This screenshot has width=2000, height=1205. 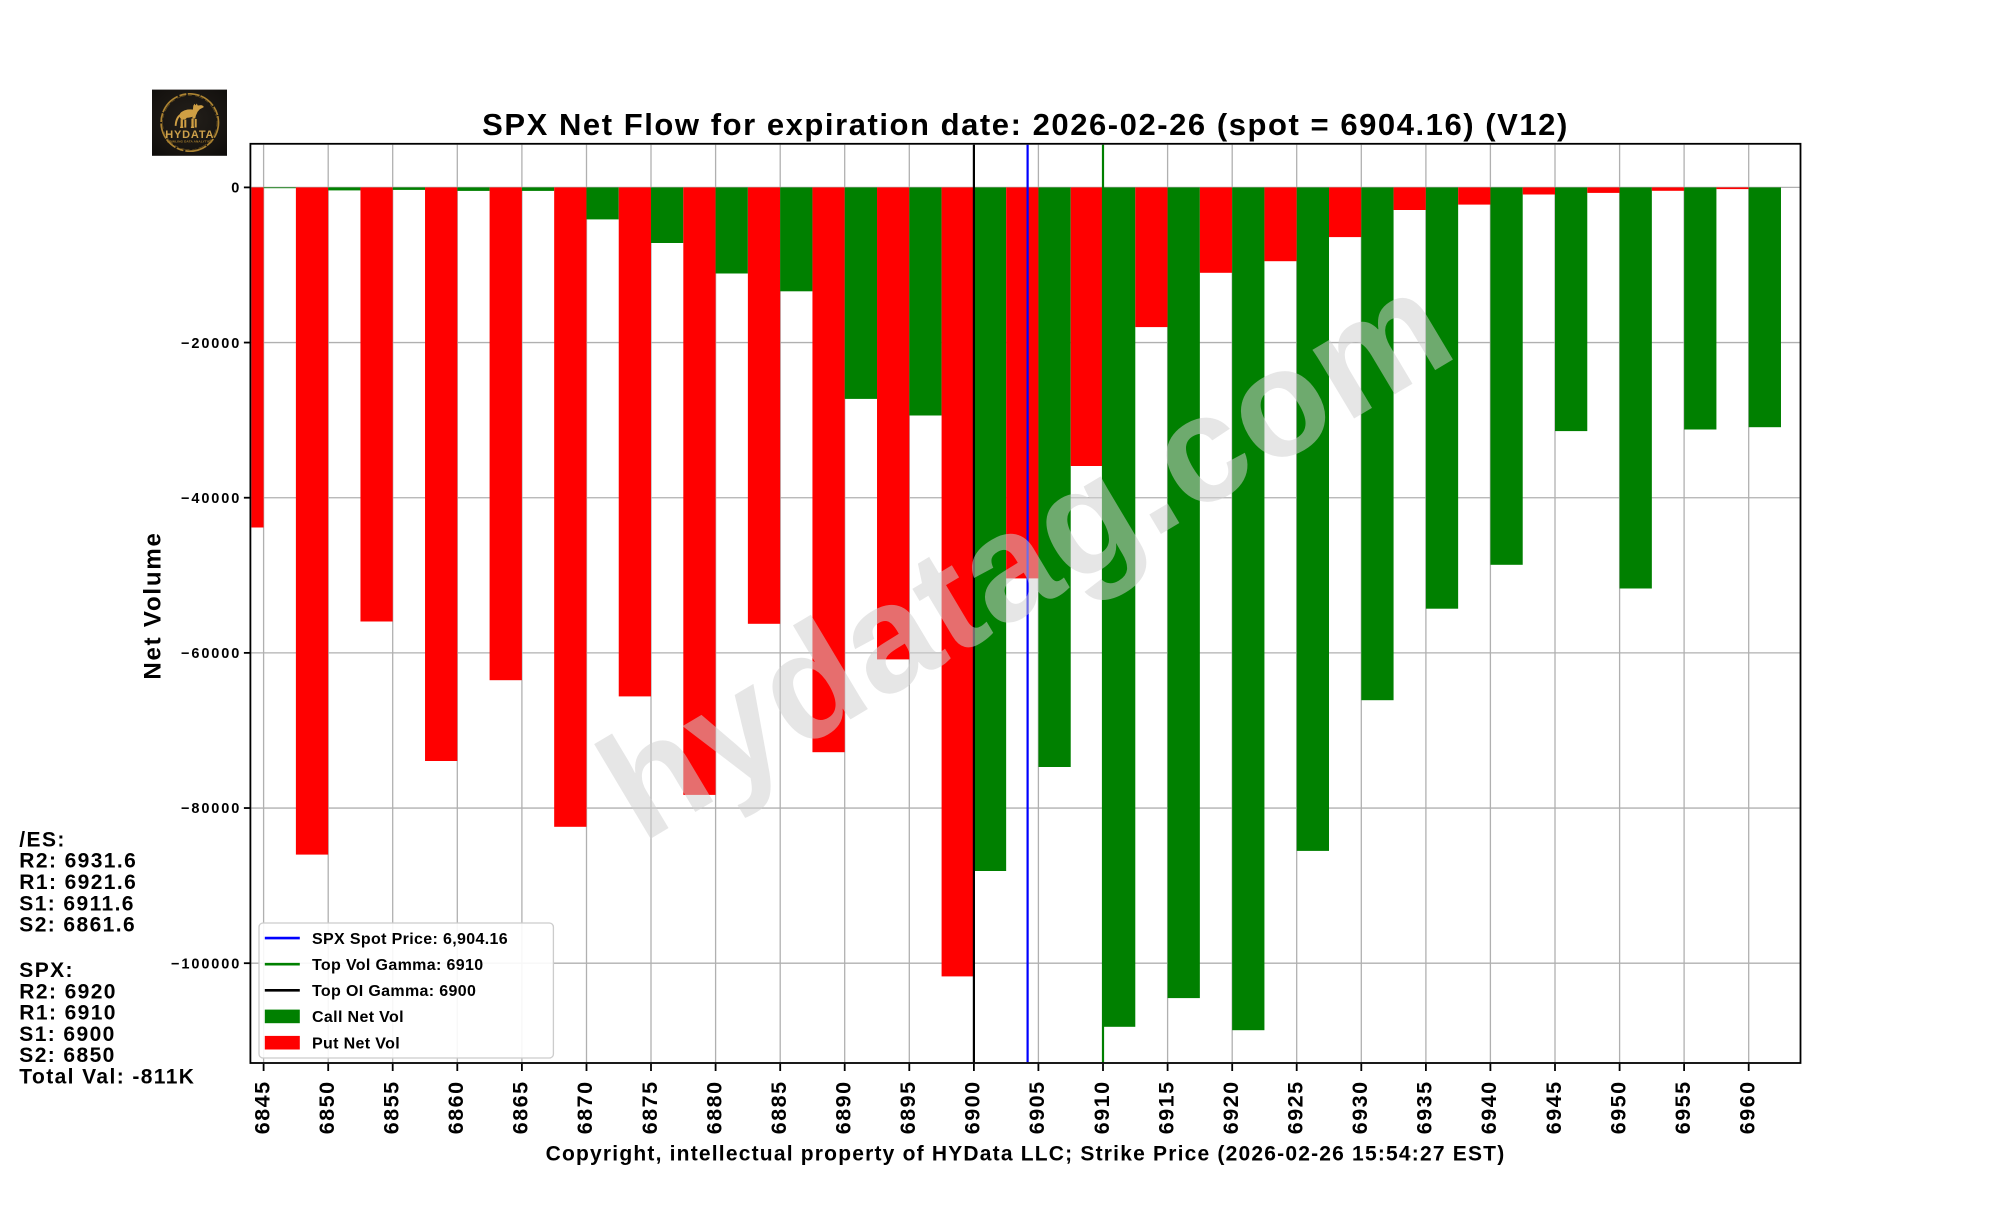 What do you see at coordinates (973, 1107) in the screenshot?
I see `svg-text: 6900` at bounding box center [973, 1107].